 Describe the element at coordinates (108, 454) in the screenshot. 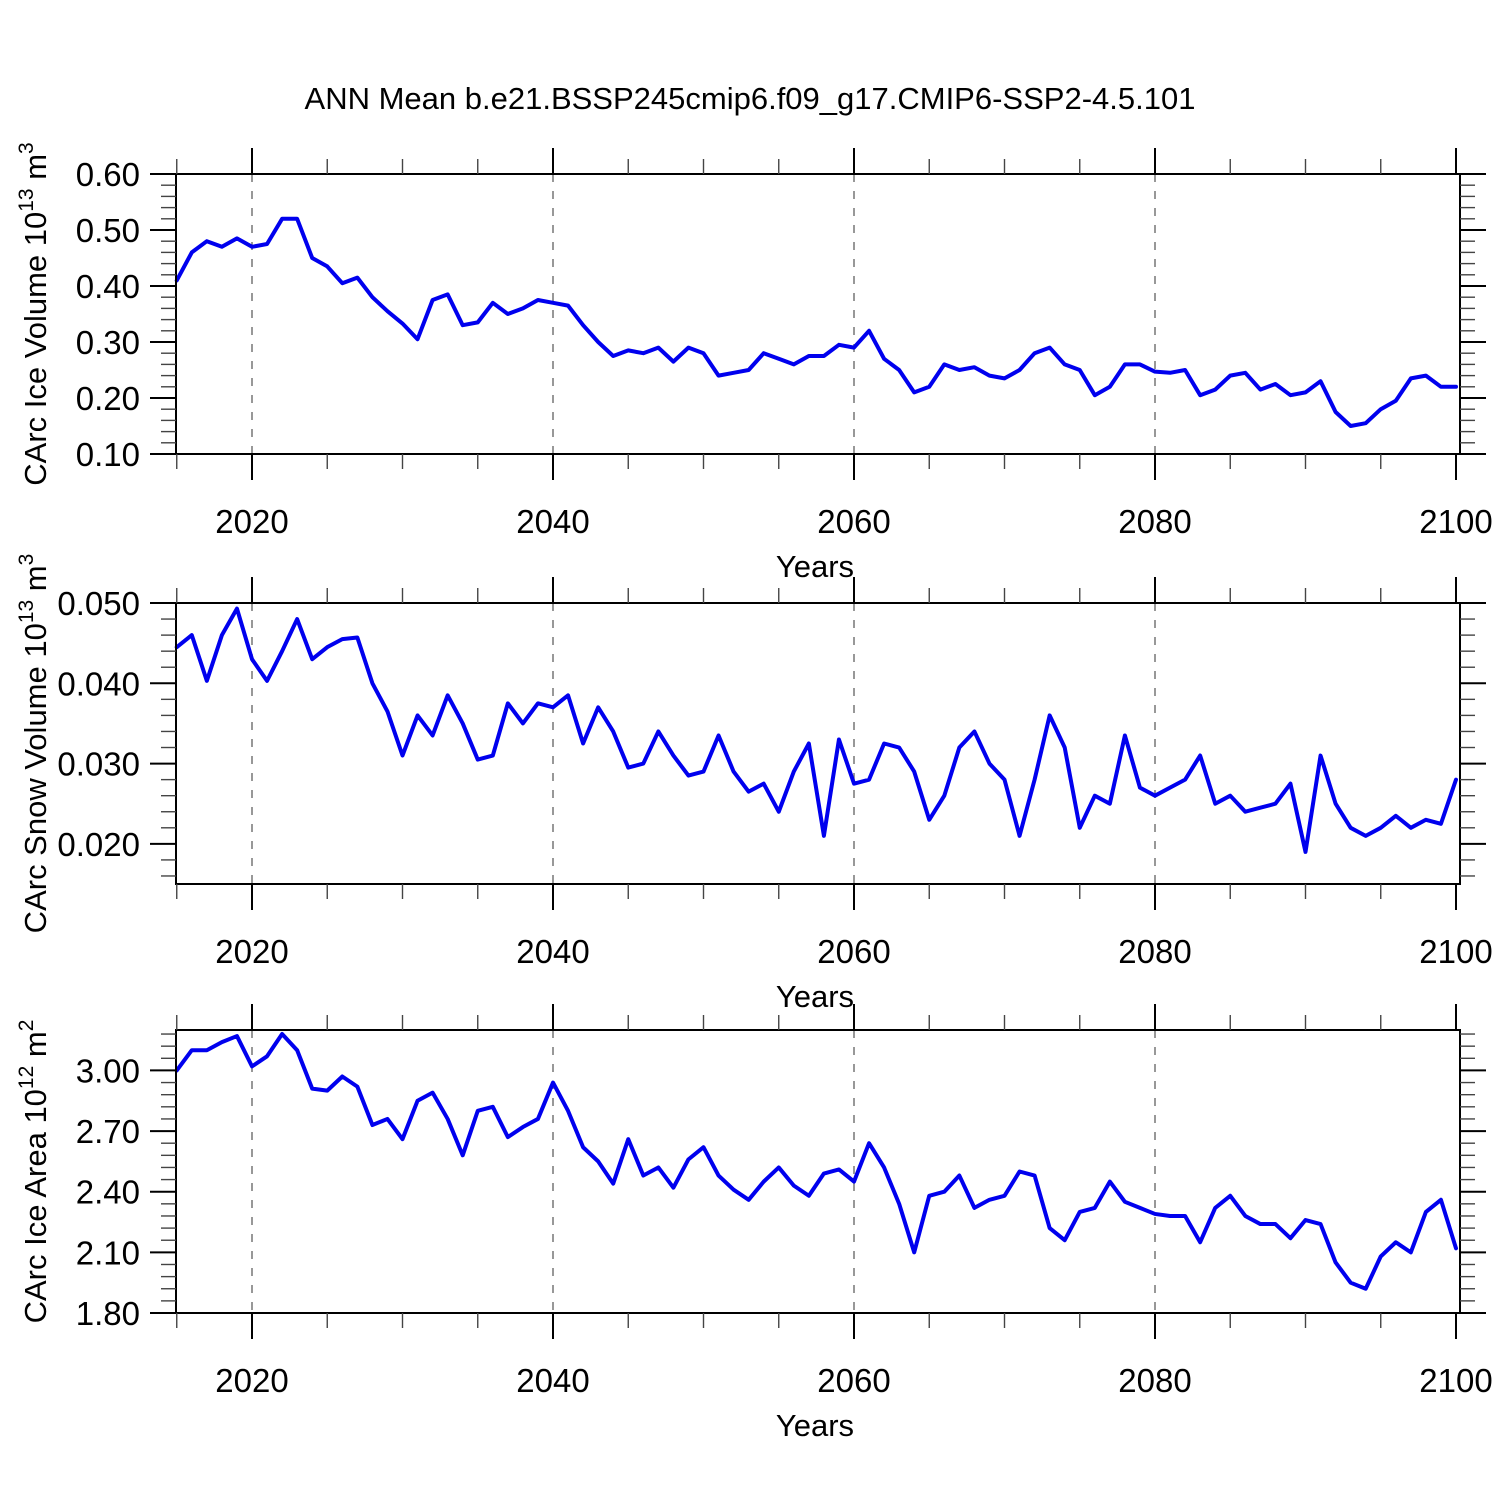

I see `y-tick-label: 0.10` at that location.